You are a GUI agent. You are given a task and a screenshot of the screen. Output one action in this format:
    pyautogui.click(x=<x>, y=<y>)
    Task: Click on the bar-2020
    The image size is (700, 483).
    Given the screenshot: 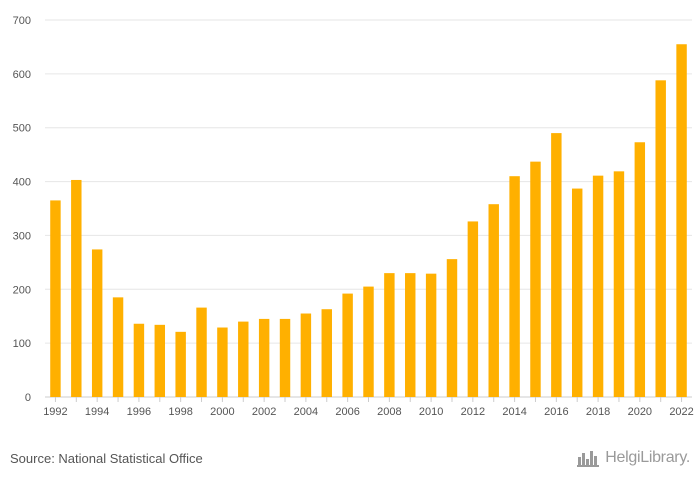 What is the action you would take?
    pyautogui.click(x=640, y=269)
    